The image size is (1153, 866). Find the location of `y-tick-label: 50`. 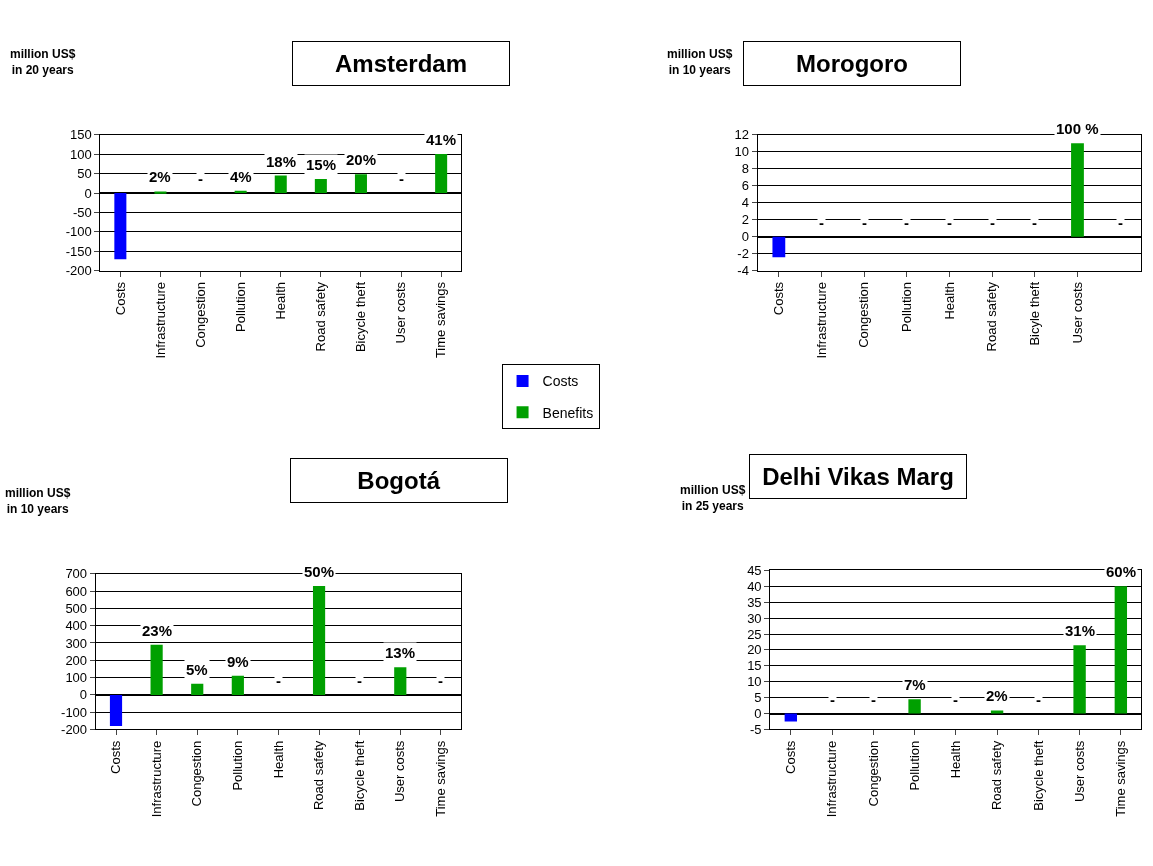

y-tick-label: 50 is located at coordinates (84, 174).